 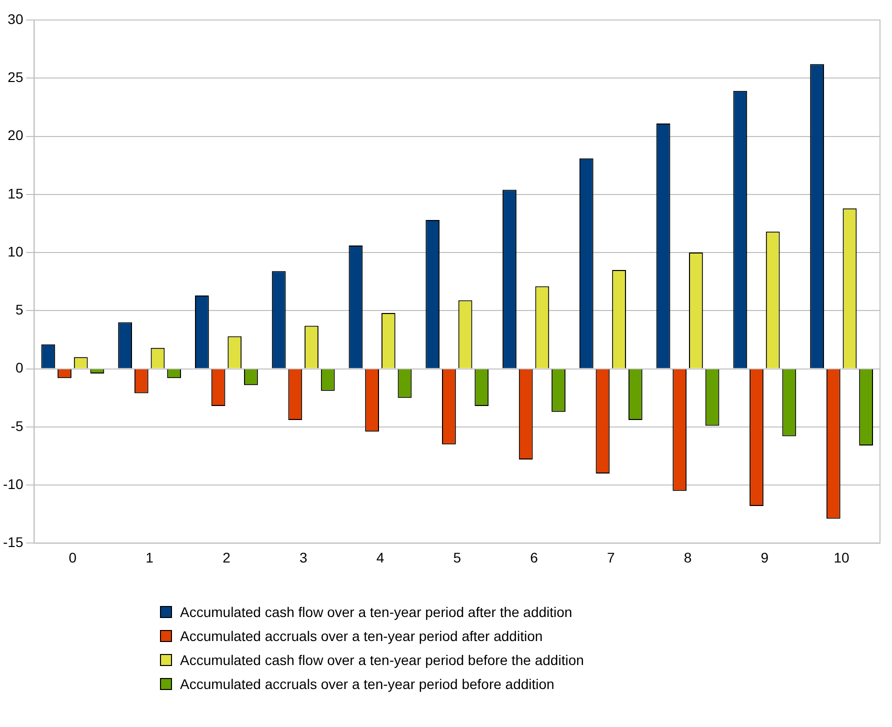 I want to click on x-tick-label: 7, so click(x=610, y=557).